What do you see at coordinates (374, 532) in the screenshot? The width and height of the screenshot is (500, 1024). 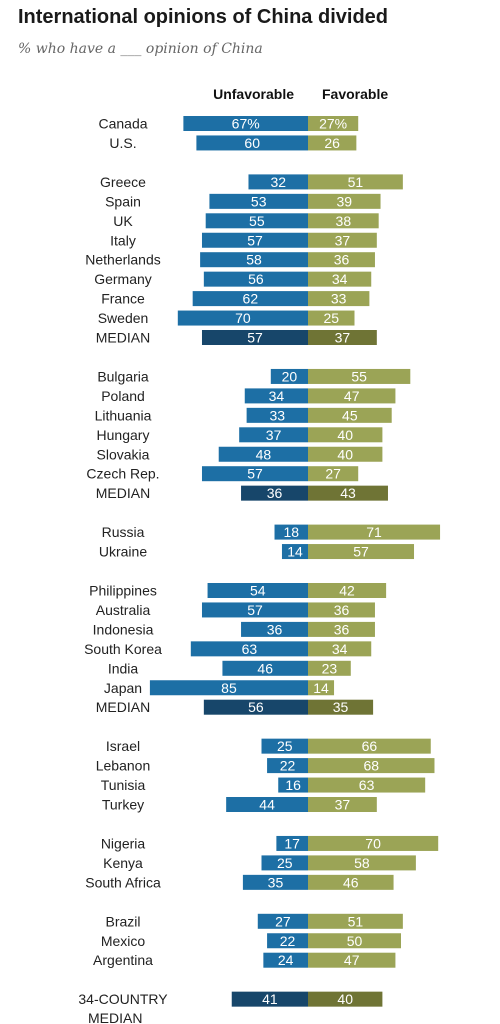 I see `value-label-favorable: 71` at bounding box center [374, 532].